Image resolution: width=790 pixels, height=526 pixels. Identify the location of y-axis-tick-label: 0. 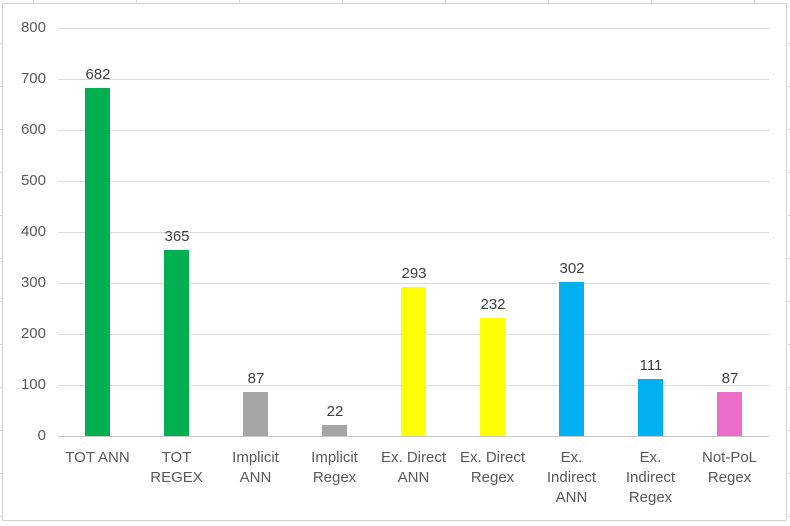
(41, 435).